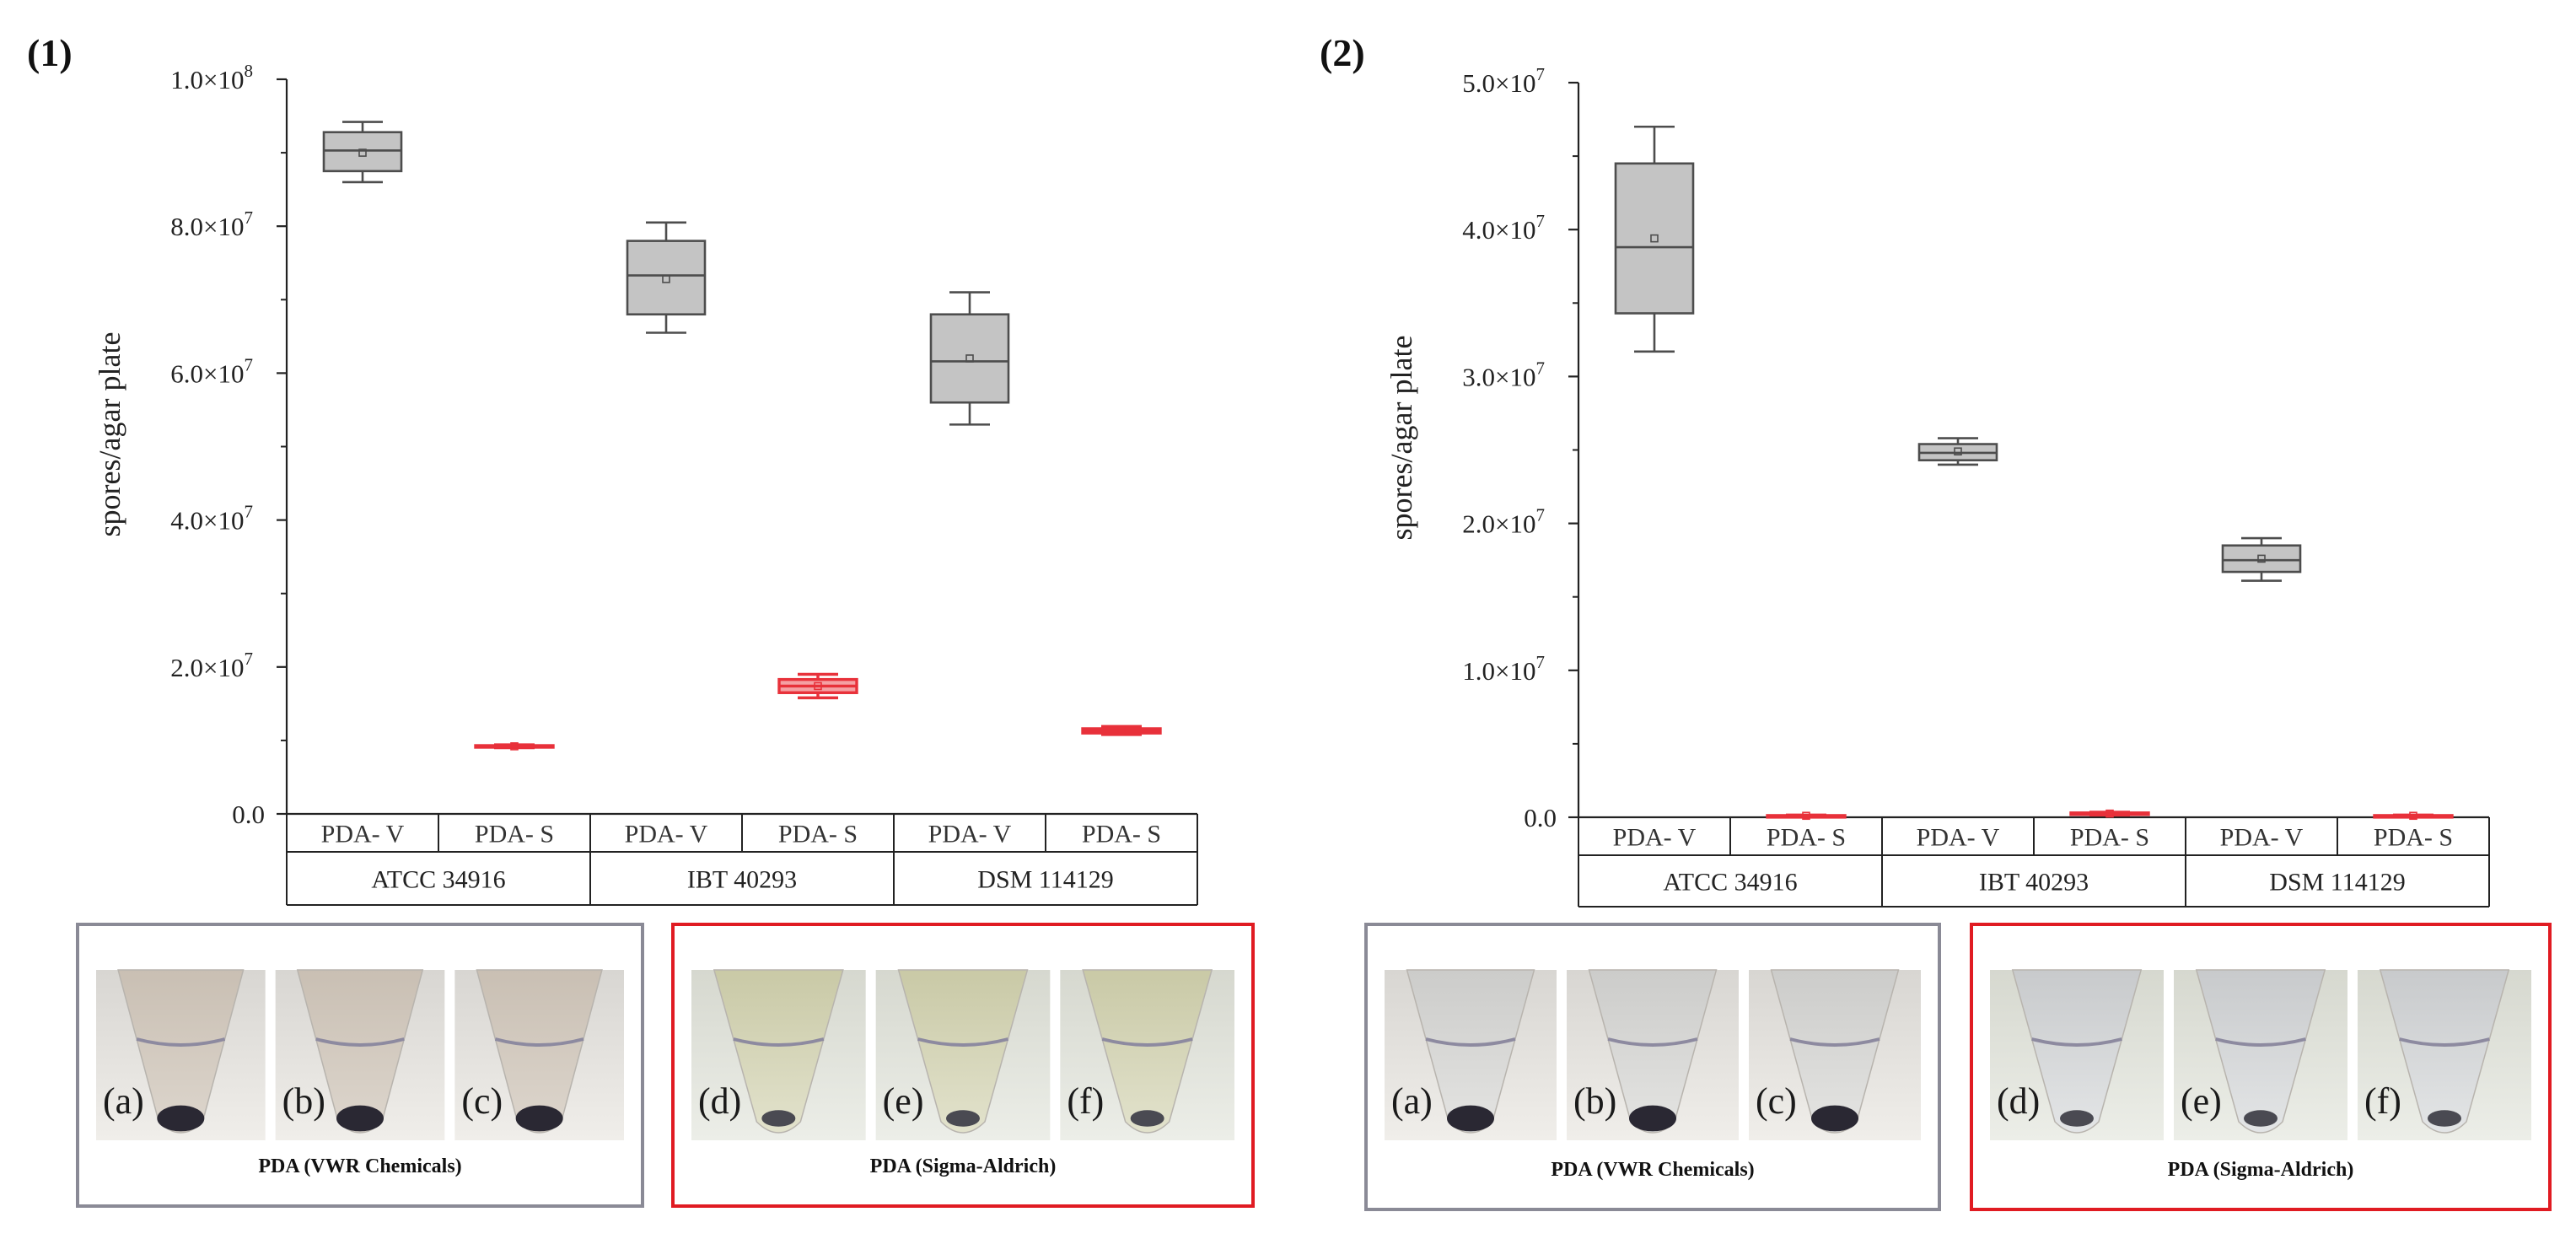 Image resolution: width=2576 pixels, height=1255 pixels. Describe the element at coordinates (2413, 816) in the screenshot. I see `box-dsm-114129-pda-s` at that location.